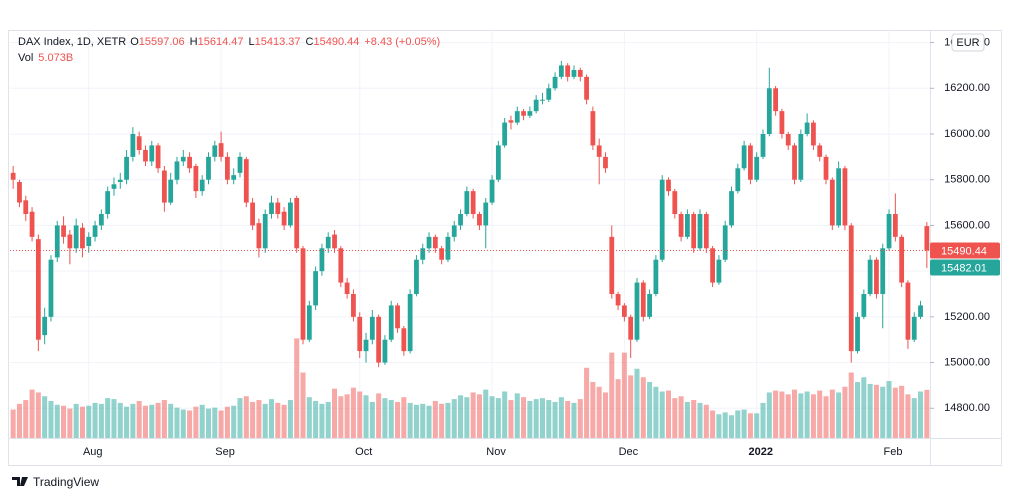 This screenshot has width=1012, height=501. I want to click on price-badge, so click(965, 250).